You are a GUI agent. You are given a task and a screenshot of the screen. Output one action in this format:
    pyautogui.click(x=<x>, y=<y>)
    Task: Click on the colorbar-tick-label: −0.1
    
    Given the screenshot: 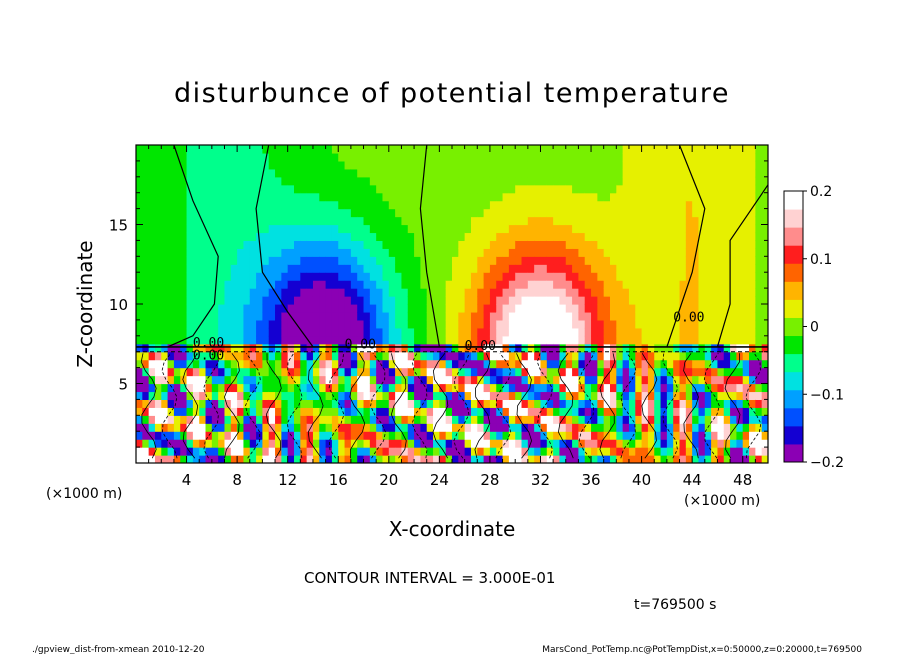 What is the action you would take?
    pyautogui.click(x=827, y=395)
    